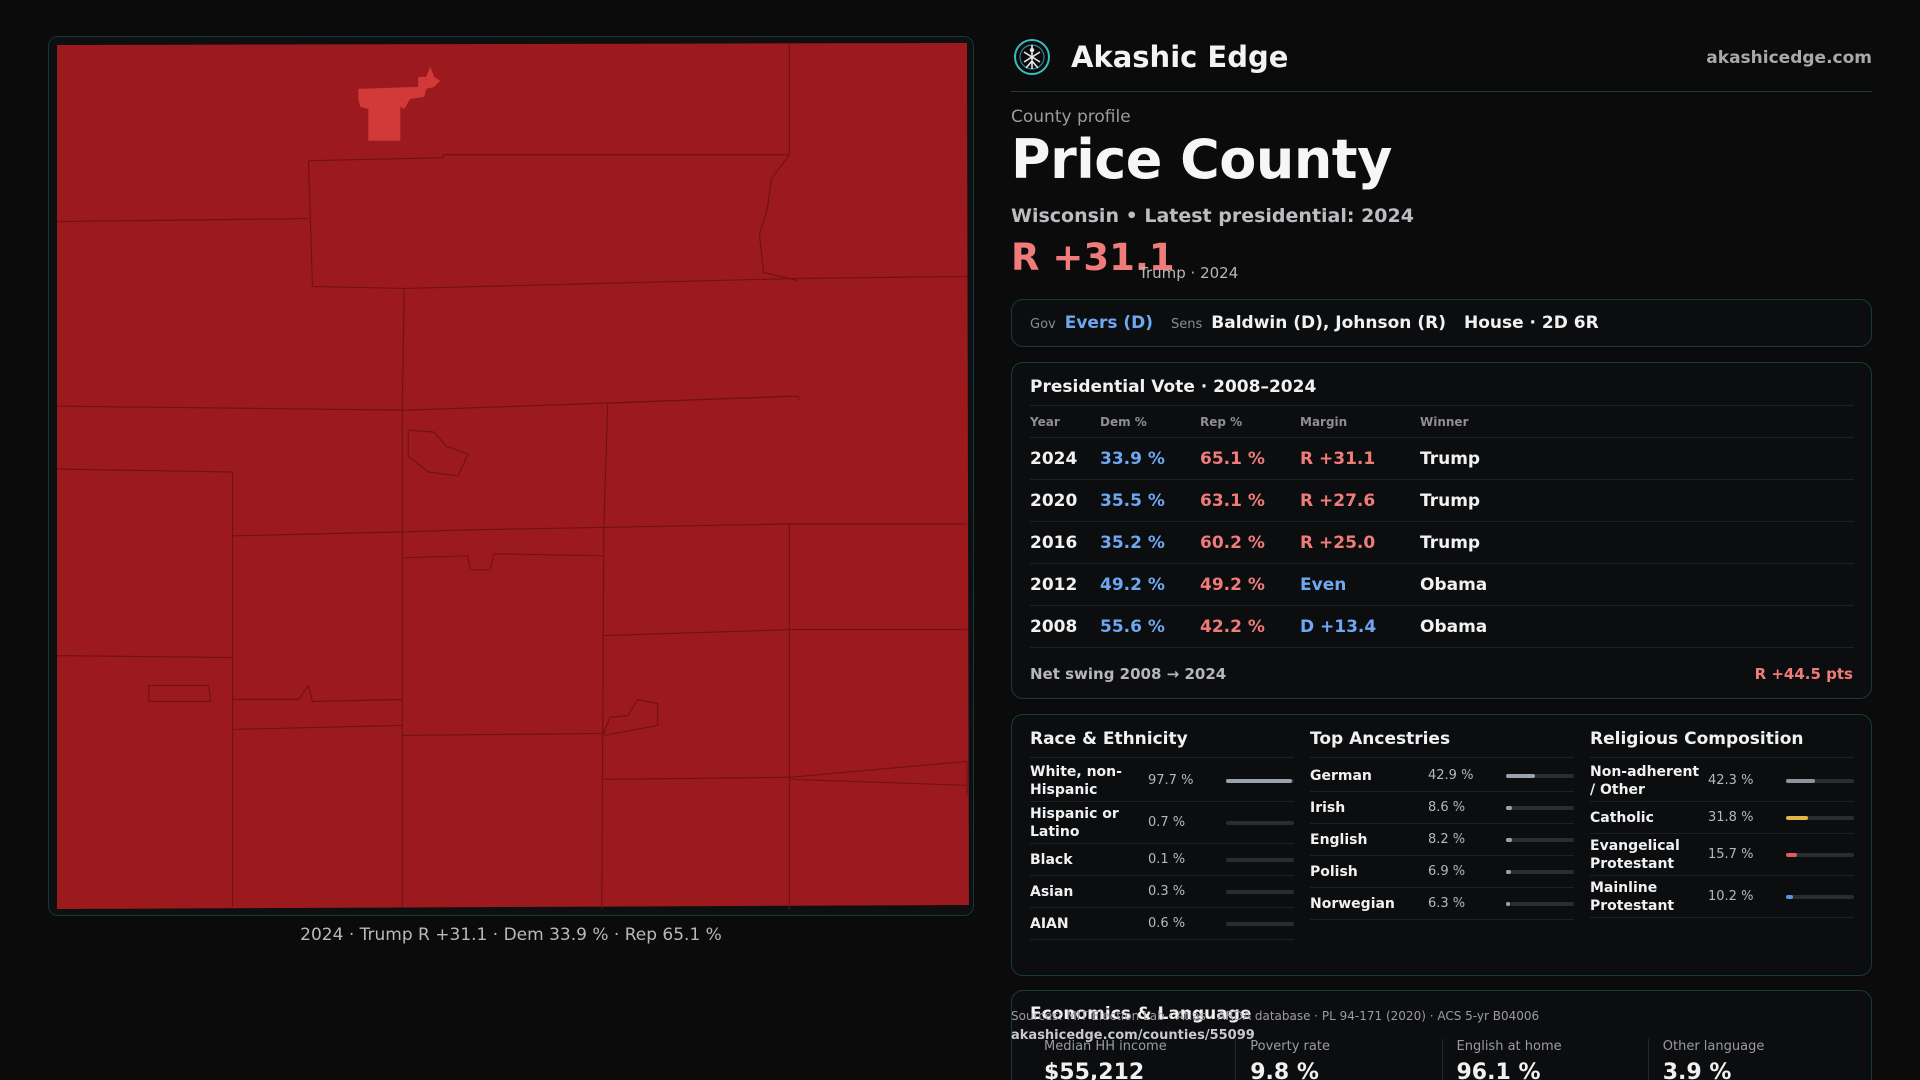  Describe the element at coordinates (1451, 775) in the screenshot. I see `row-value: 42.9 %` at that location.